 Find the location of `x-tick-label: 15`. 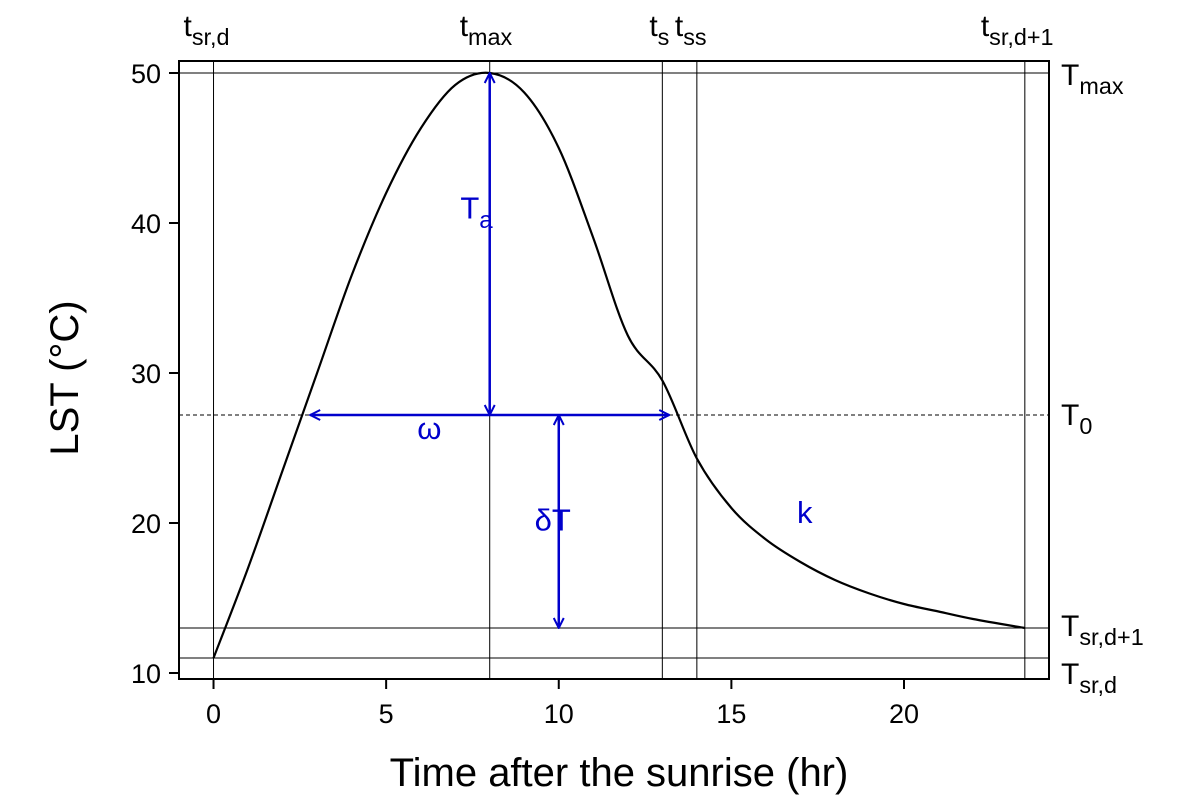

x-tick-label: 15 is located at coordinates (731, 714).